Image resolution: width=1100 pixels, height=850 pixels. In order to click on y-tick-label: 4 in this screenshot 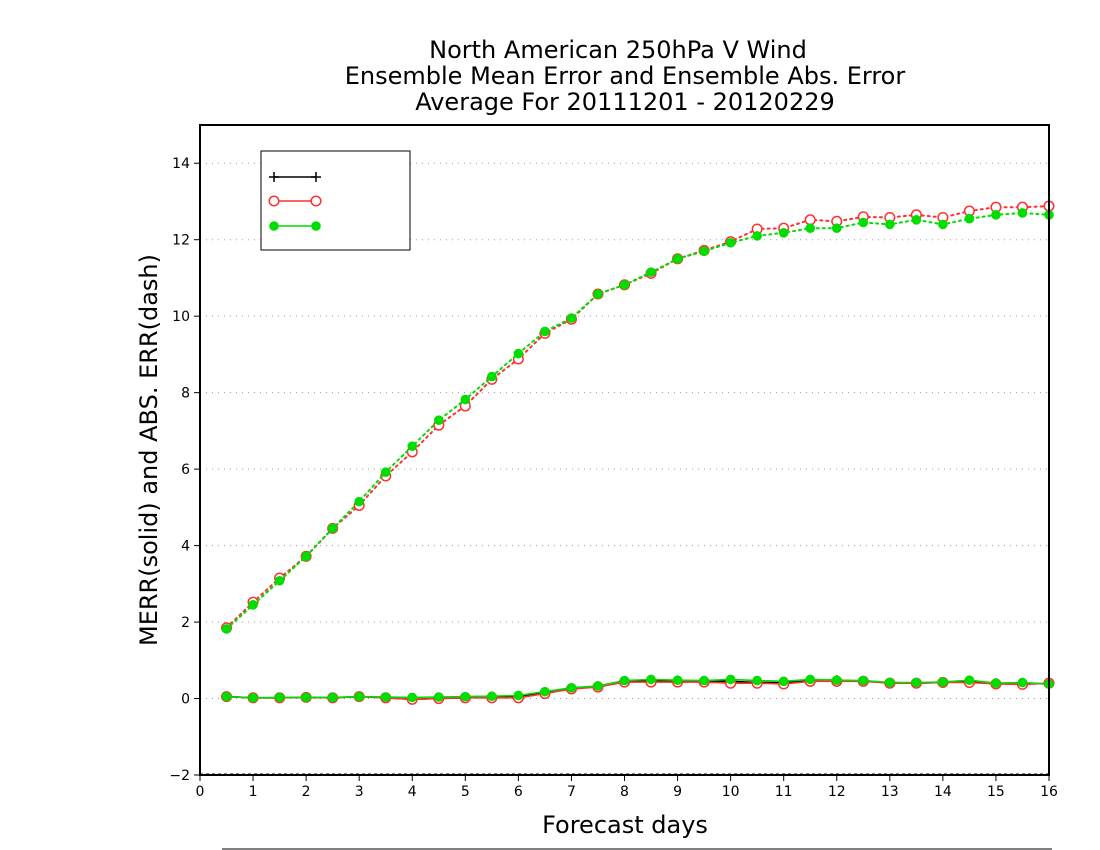, I will do `click(185, 547)`.